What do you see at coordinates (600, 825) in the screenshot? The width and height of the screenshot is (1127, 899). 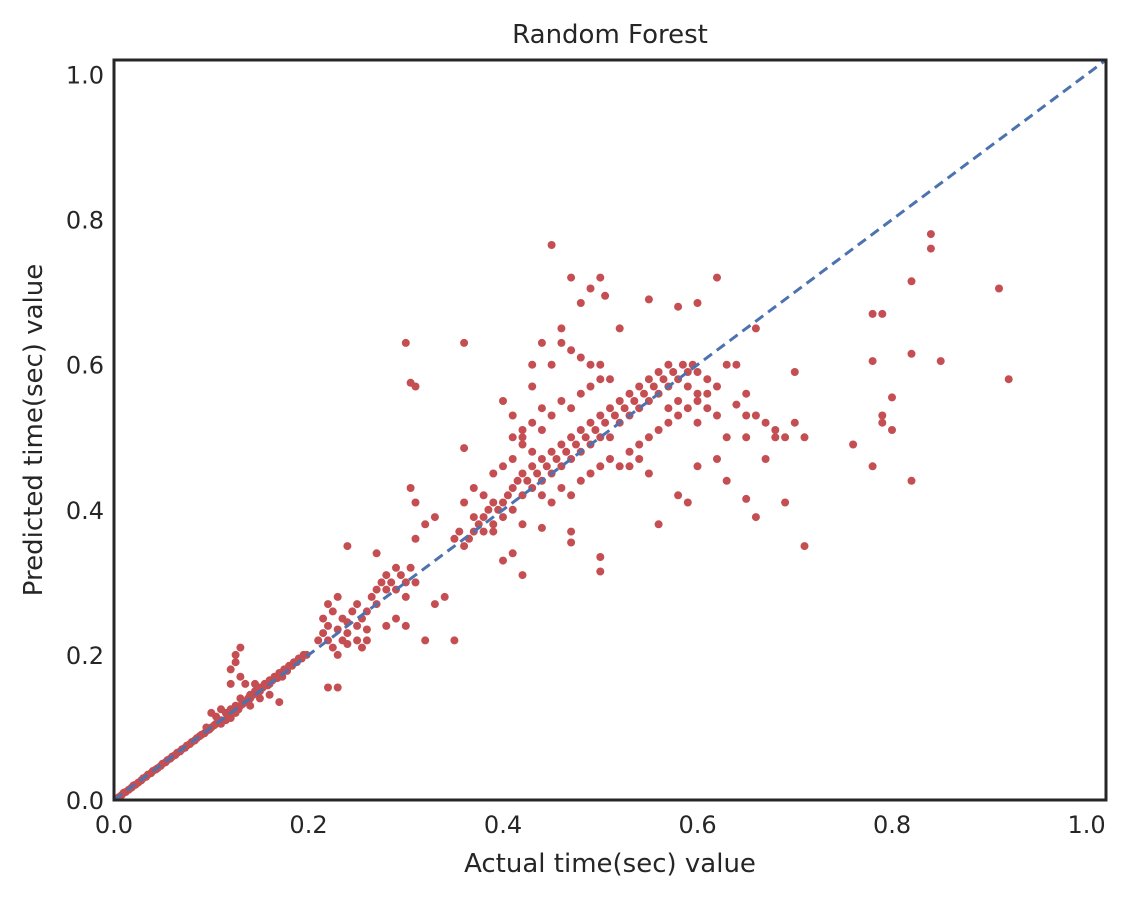 I see `x-axis-ticks: 0.0 0.2 0.4 0.6 0.8 1.0` at bounding box center [600, 825].